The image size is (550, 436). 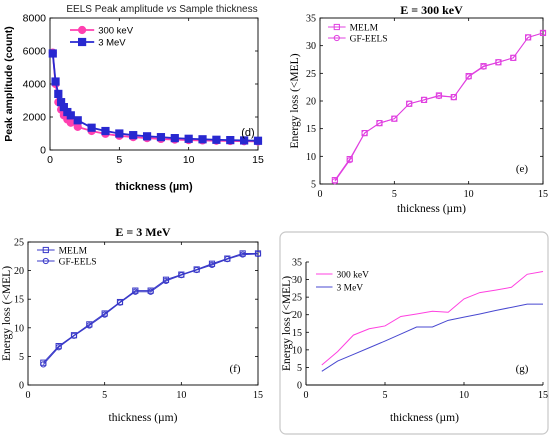 I want to click on chart-title: EELS Peak amplitude vs Sample thickness, so click(x=161, y=9).